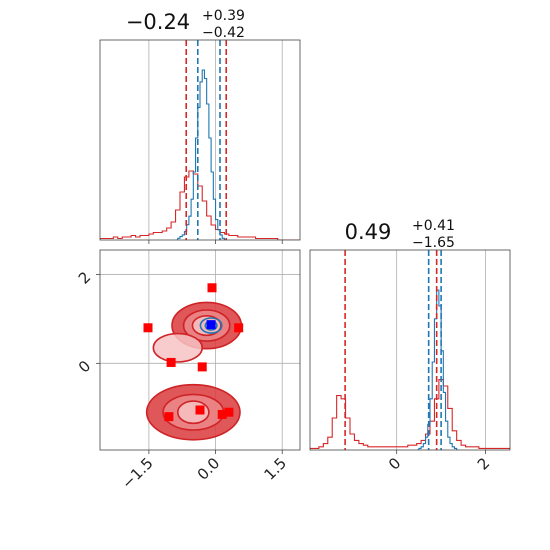  I want to click on bl-xtick-label-0: −1.5, so click(137, 473).